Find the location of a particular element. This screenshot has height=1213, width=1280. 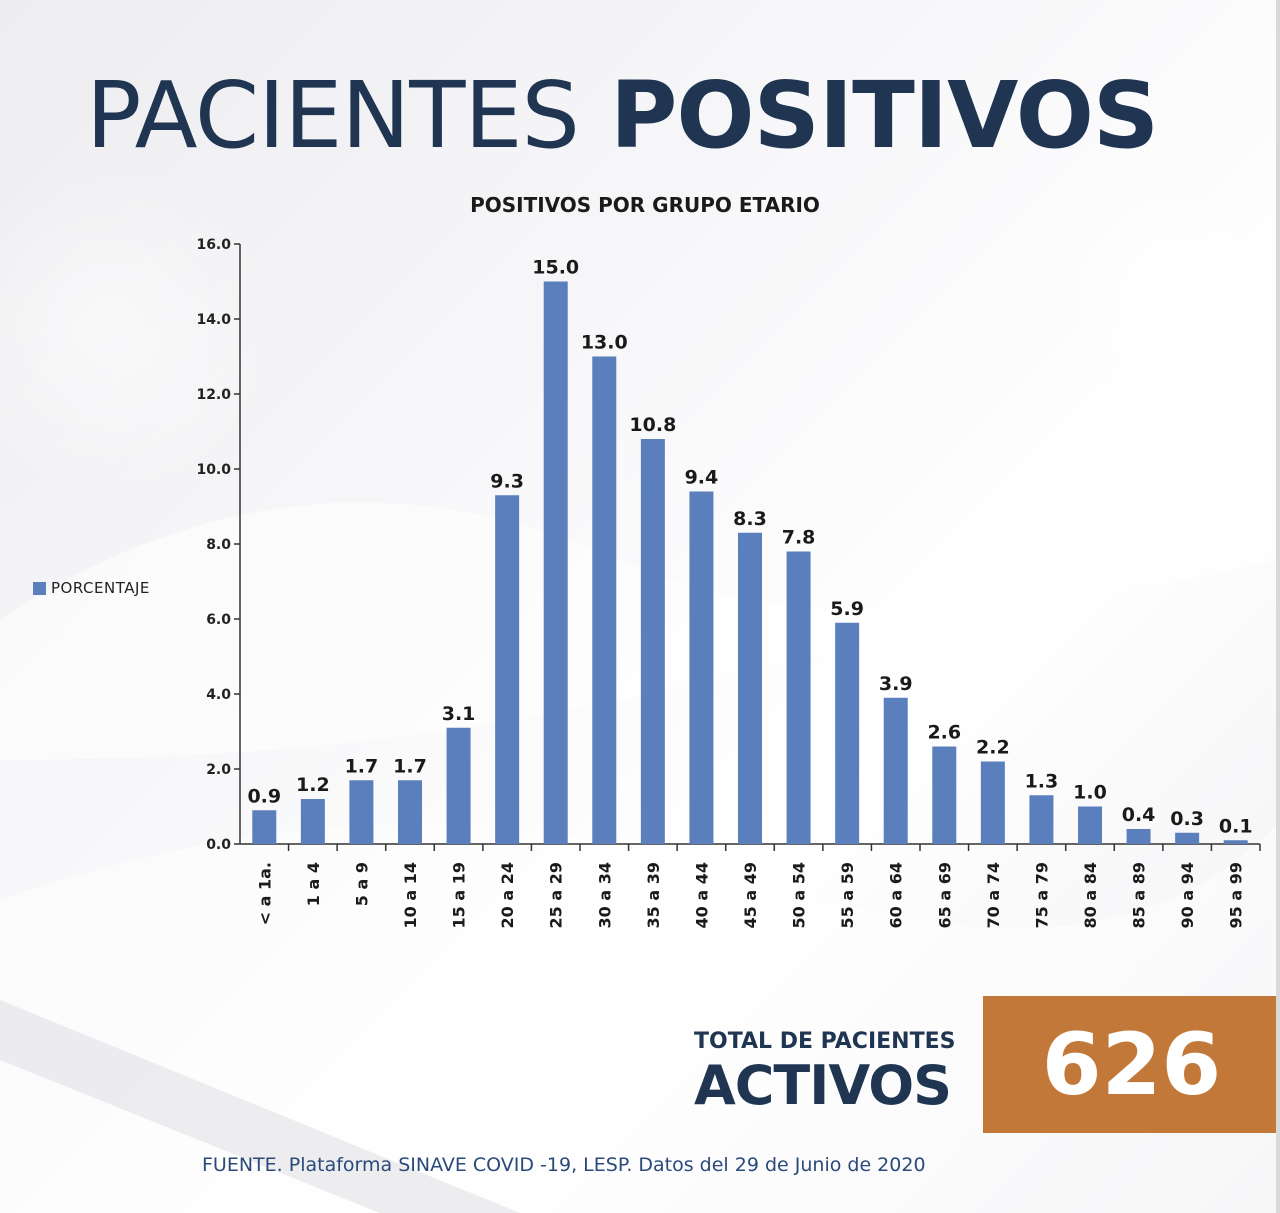

data-label: 7.8 is located at coordinates (799, 538).